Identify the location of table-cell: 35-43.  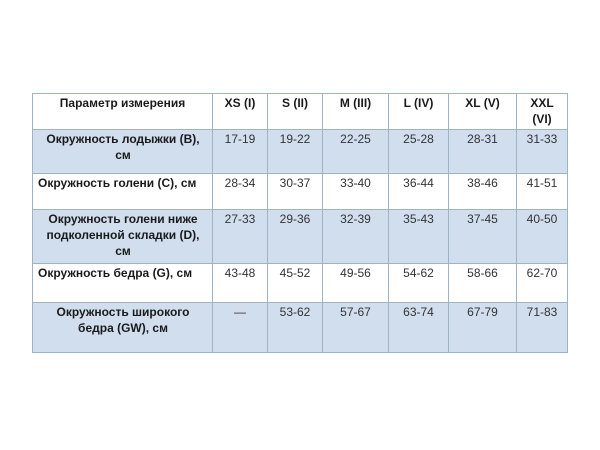
(419, 237).